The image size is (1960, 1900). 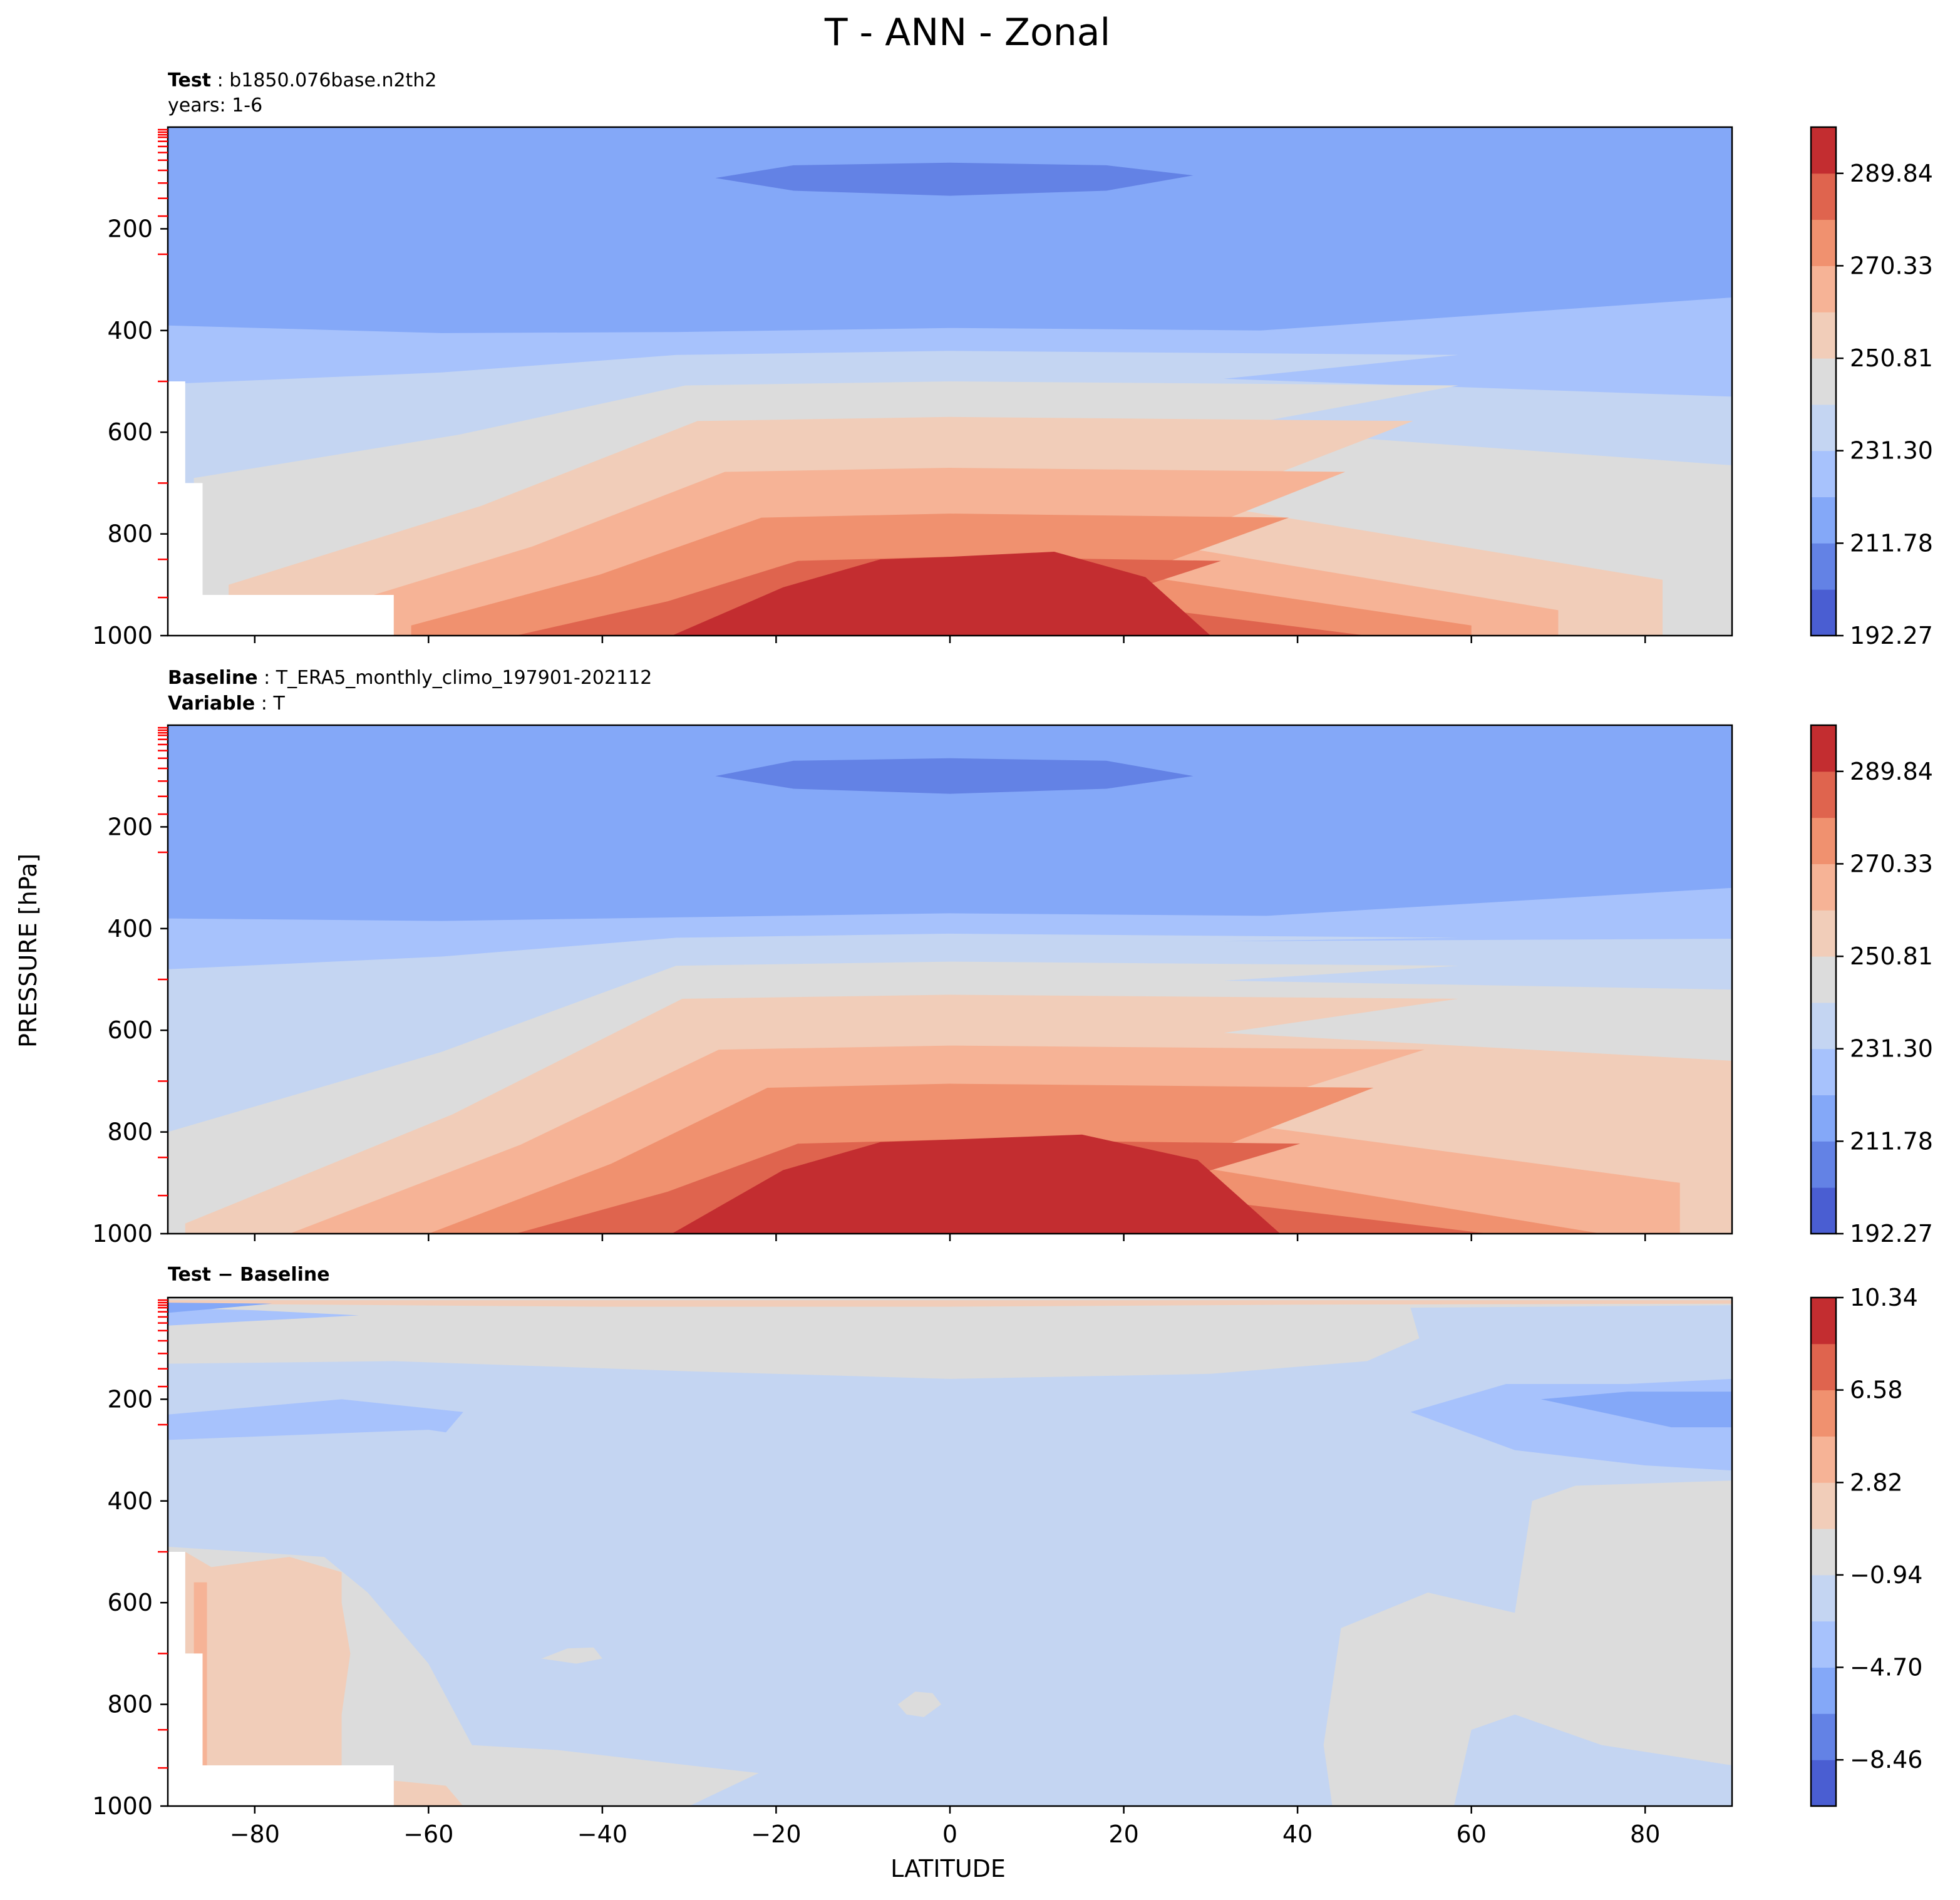 I want to click on panel-baseline-variable: T, so click(x=278, y=704).